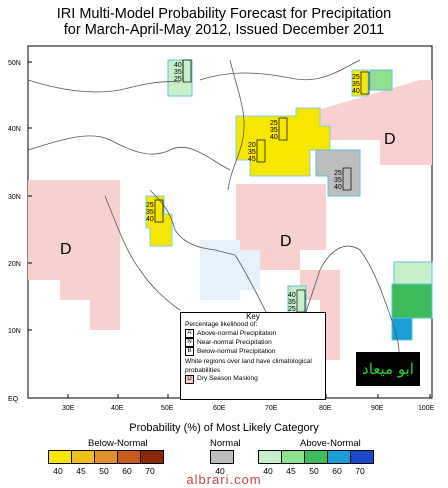  Describe the element at coordinates (189, 343) in the screenshot. I see `key-letter-n: N` at that location.